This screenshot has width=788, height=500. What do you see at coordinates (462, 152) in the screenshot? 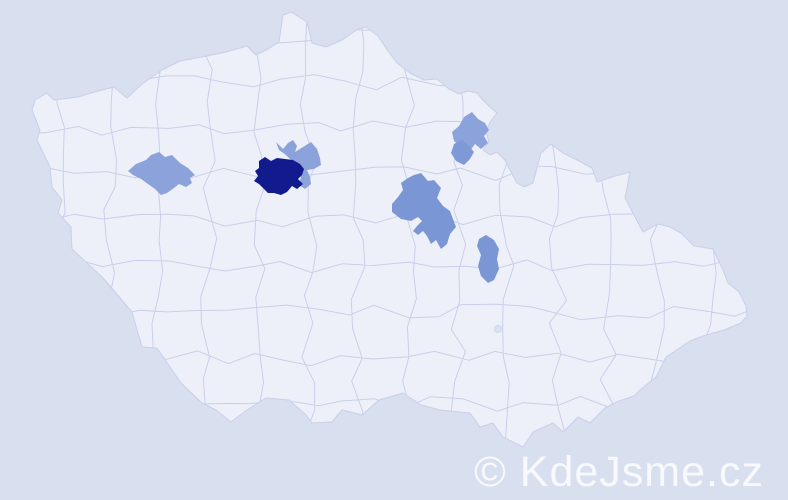
I see `district-northeast-south-neighbor` at bounding box center [462, 152].